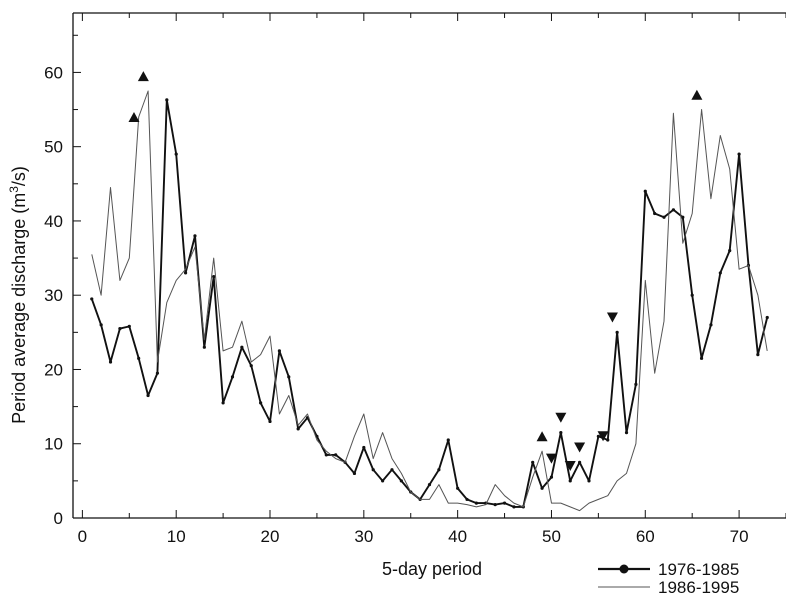 The height and width of the screenshot is (602, 786). What do you see at coordinates (14, 189) in the screenshot?
I see `y-axis-label-superscript: 3` at bounding box center [14, 189].